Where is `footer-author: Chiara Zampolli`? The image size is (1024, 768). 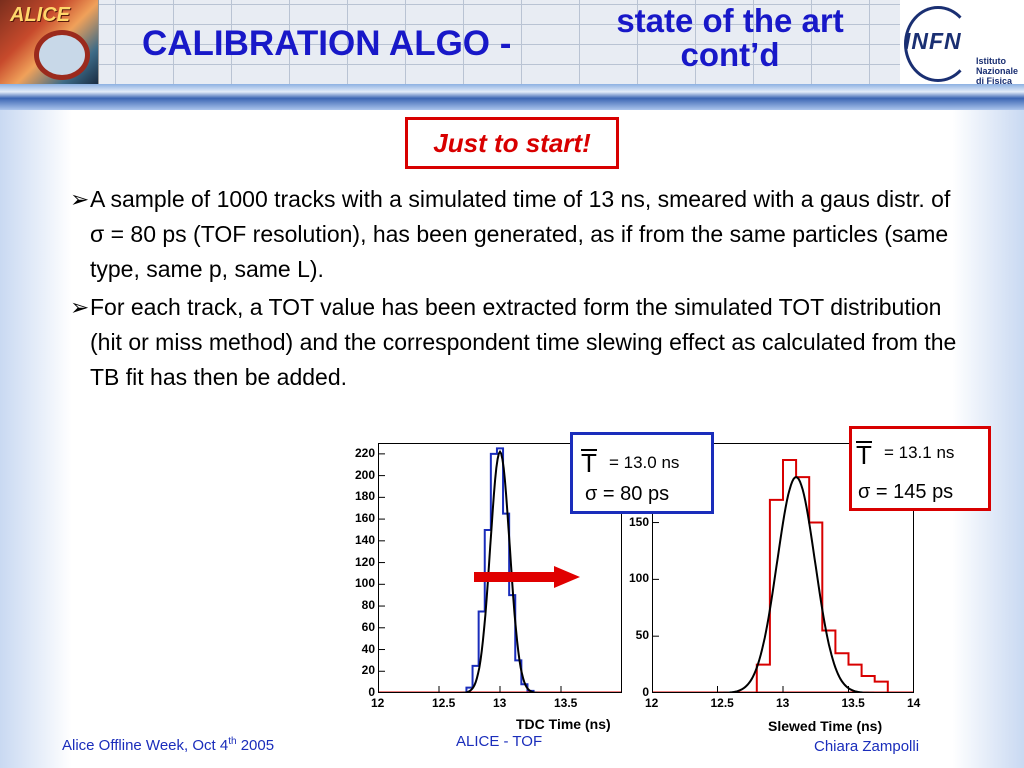
footer-author: Chiara Zampolli is located at coordinates (867, 746).